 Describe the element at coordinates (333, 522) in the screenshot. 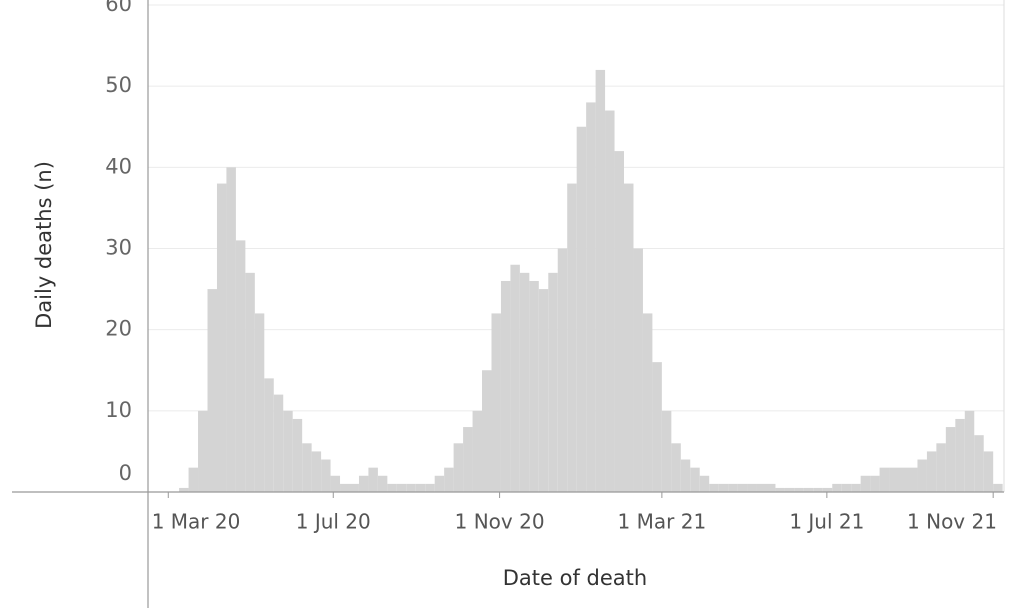

I see `x-tick-label: 1 Jul 20` at that location.